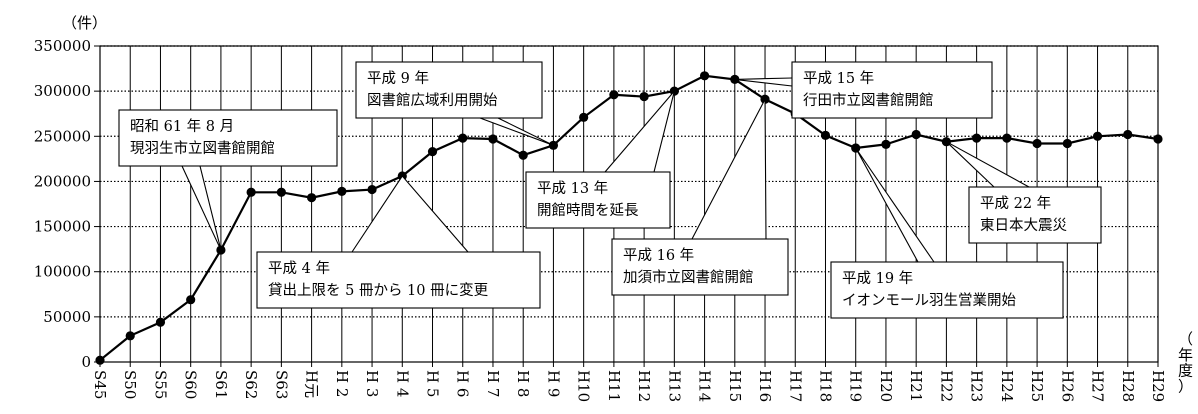 This screenshot has width=1198, height=414. Describe the element at coordinates (86, 362) in the screenshot. I see `y-tick-label: 0` at that location.